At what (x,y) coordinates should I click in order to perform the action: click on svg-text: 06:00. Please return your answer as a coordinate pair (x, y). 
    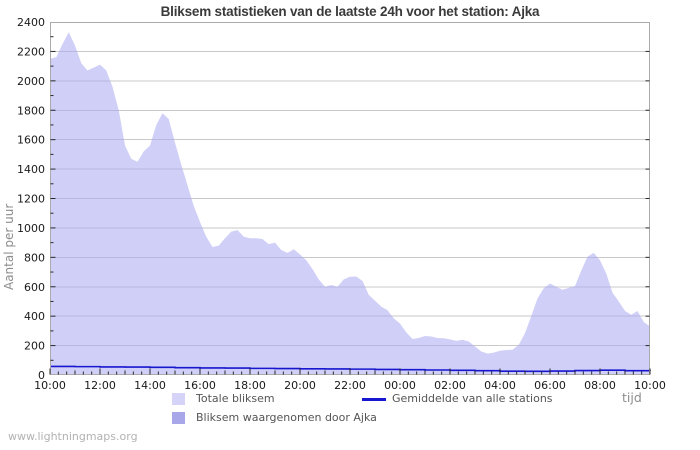
    Looking at the image, I should click on (550, 385).